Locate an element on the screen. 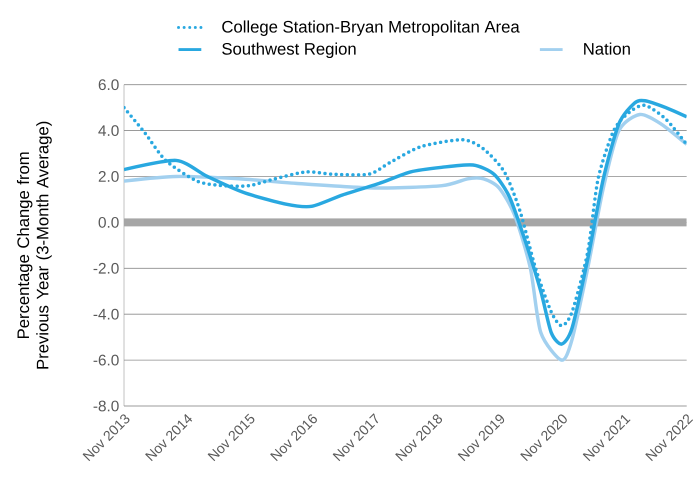  y-axis-title: Percentage Change from Previous Year (3-Month Average) is located at coordinates (34, 245).